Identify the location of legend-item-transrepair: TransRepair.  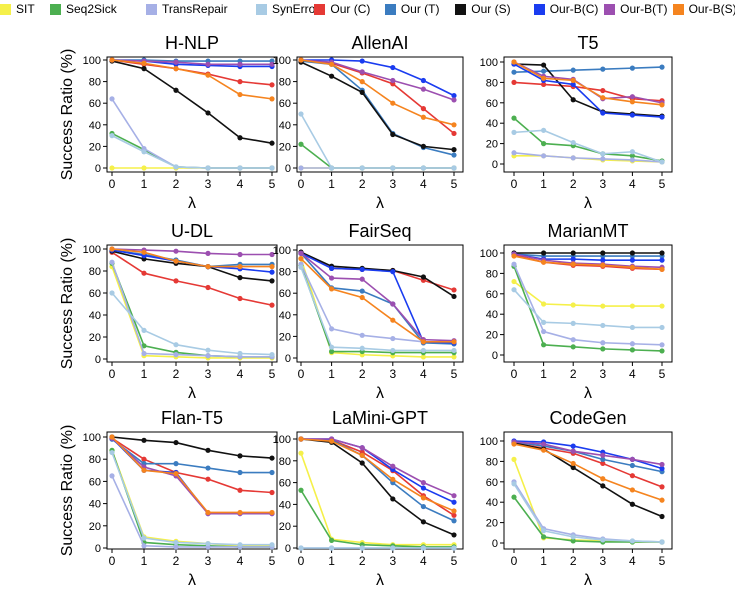
(187, 9).